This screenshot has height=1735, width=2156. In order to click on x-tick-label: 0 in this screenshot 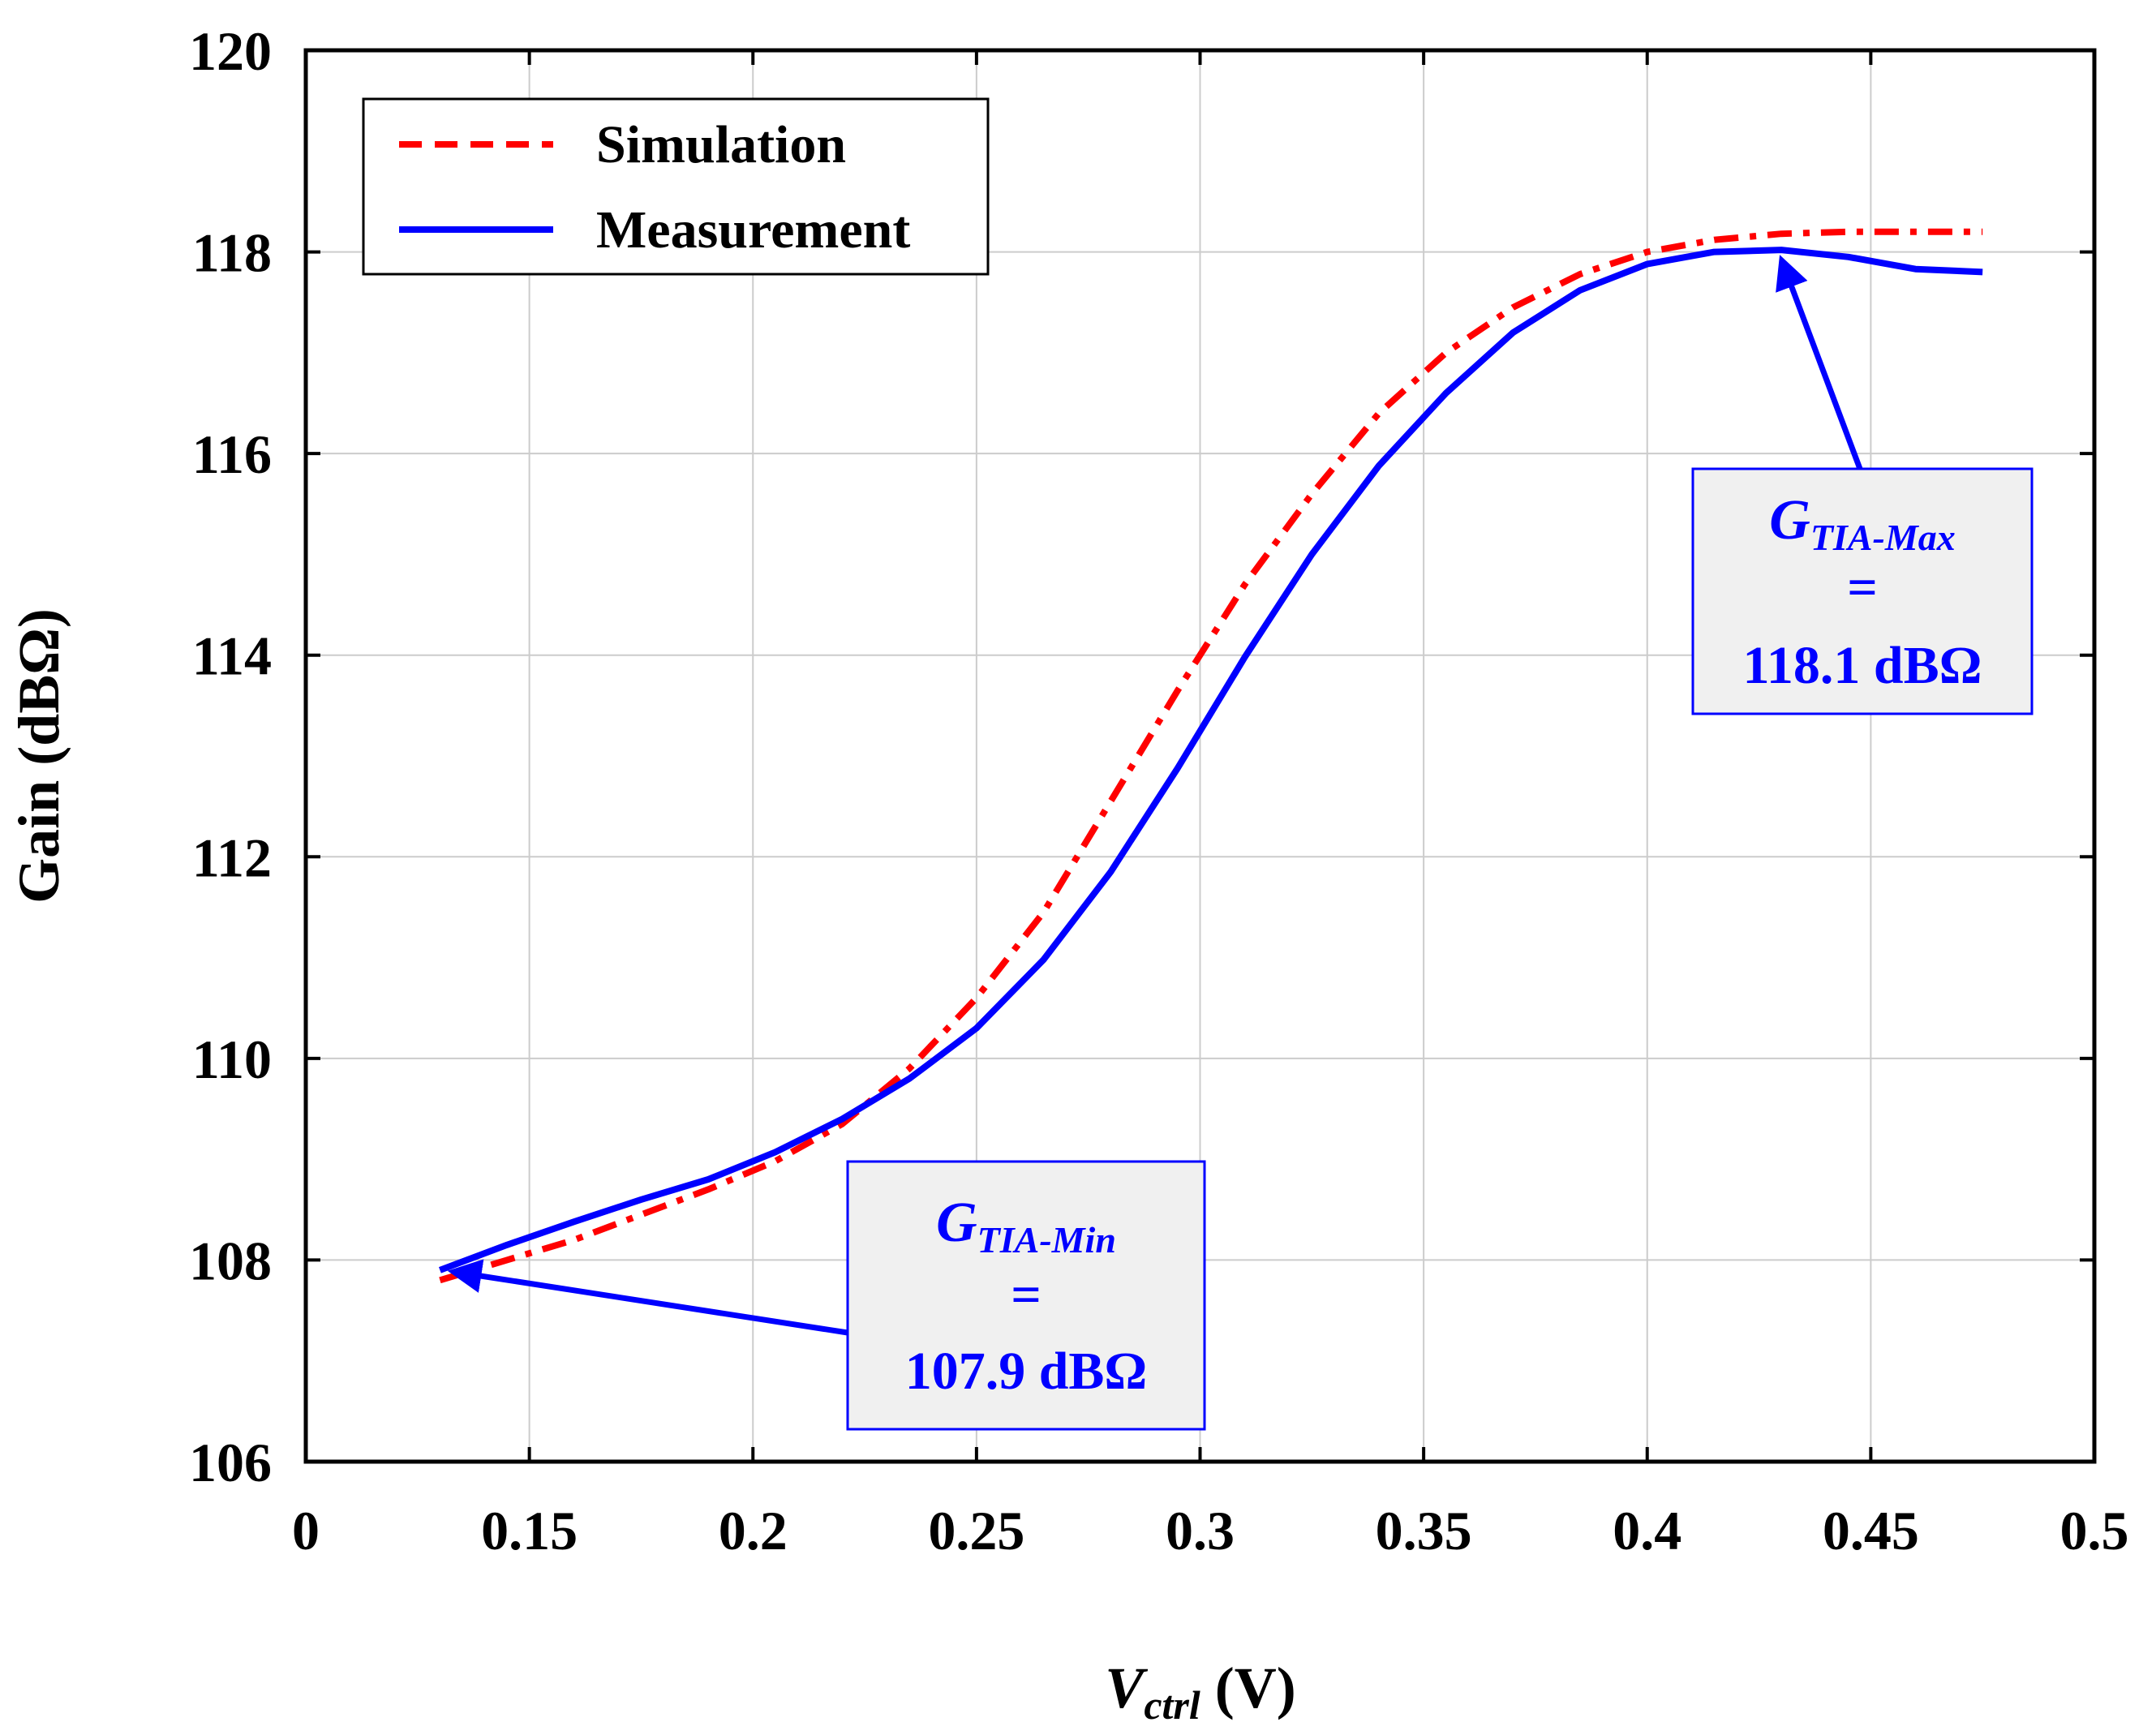, I will do `click(306, 1530)`.